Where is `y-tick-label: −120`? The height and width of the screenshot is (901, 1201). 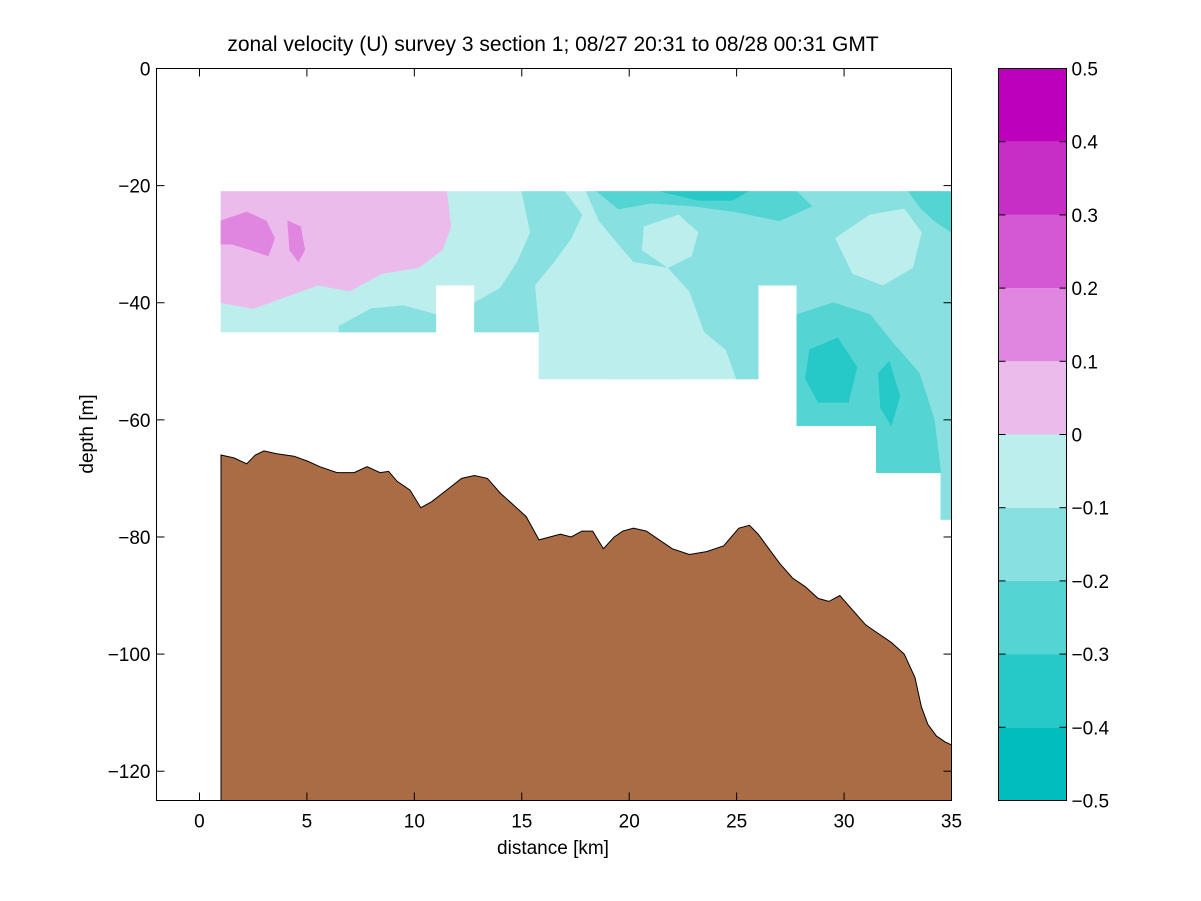
y-tick-label: −120 is located at coordinates (129, 772).